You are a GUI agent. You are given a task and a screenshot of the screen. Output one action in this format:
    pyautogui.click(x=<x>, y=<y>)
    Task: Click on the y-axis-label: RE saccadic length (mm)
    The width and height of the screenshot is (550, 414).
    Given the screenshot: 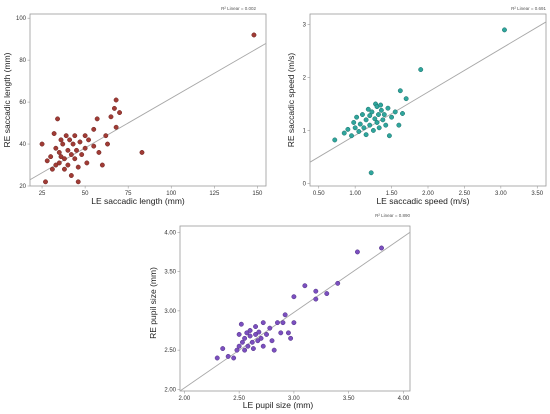 What is the action you would take?
    pyautogui.click(x=7, y=99)
    